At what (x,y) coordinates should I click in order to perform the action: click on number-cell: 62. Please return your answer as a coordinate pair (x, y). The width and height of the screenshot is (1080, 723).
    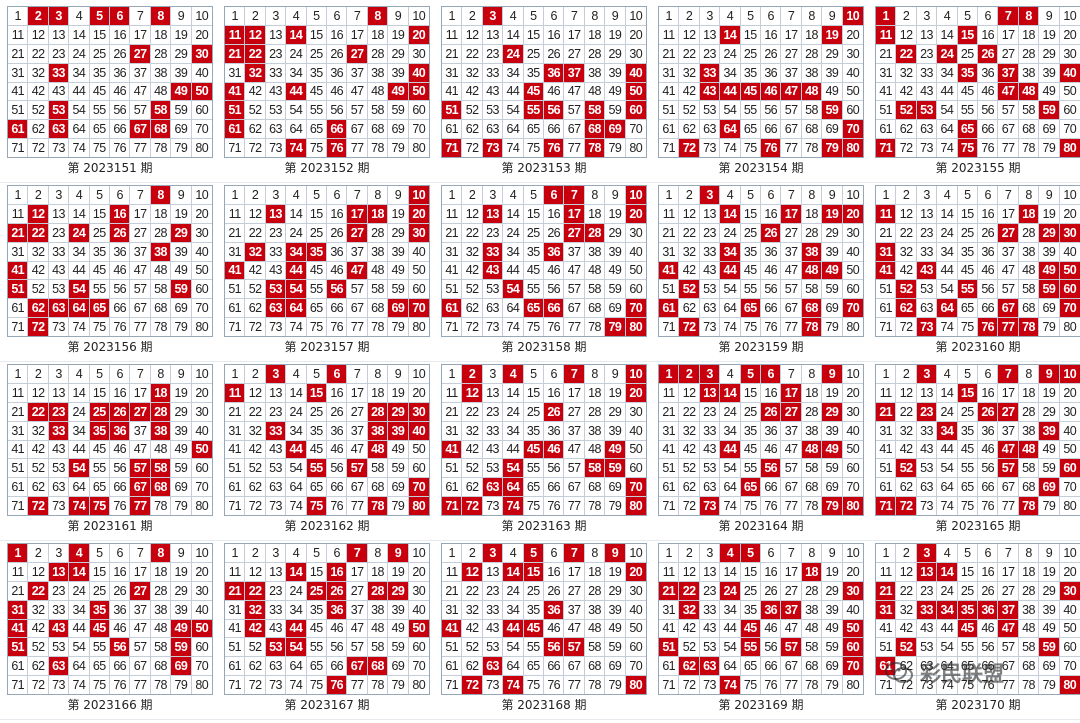
    Looking at the image, I should click on (472, 309).